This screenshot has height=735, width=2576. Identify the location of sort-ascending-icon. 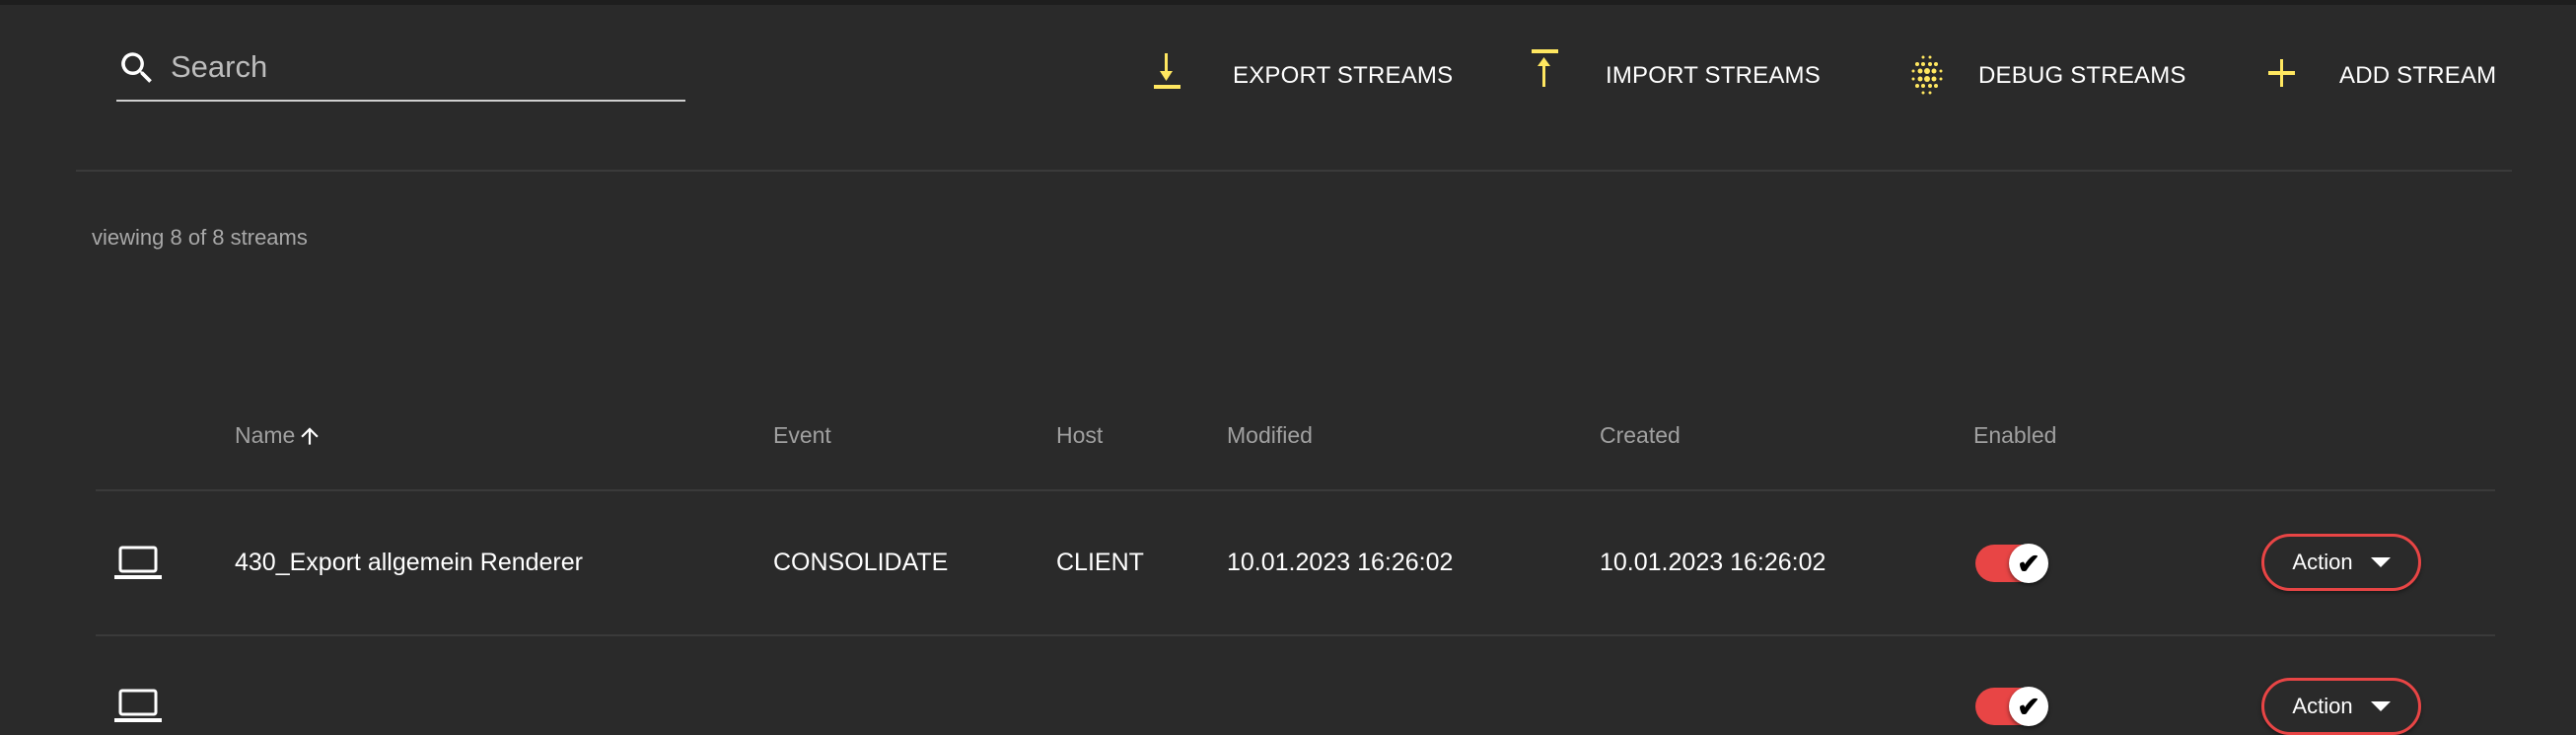
(310, 435).